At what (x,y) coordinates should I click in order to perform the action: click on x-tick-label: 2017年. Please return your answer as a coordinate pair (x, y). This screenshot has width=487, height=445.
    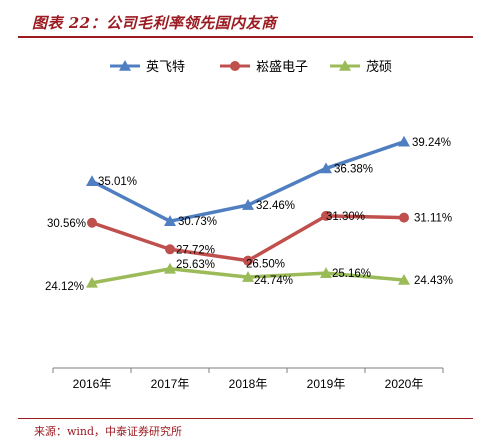
    Looking at the image, I should click on (170, 384).